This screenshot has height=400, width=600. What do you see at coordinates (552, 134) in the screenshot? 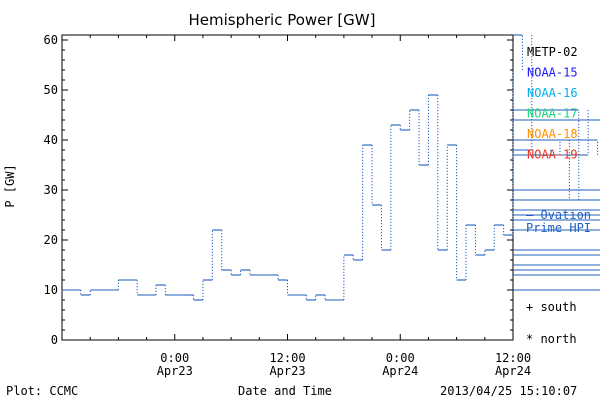
I see `legend-entry-noaa-18: NOAA-18` at bounding box center [552, 134].